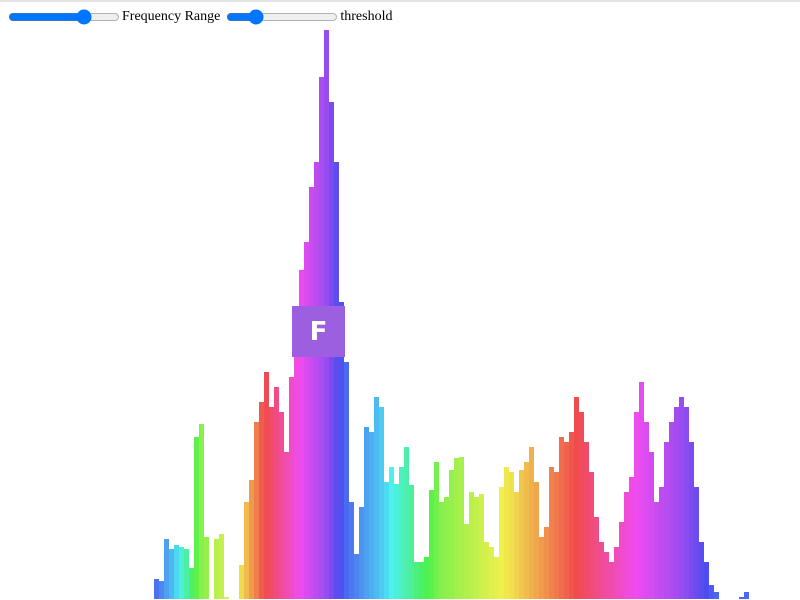 Image resolution: width=800 pixels, height=600 pixels. I want to click on slider-label: Frequency Range, so click(171, 16).